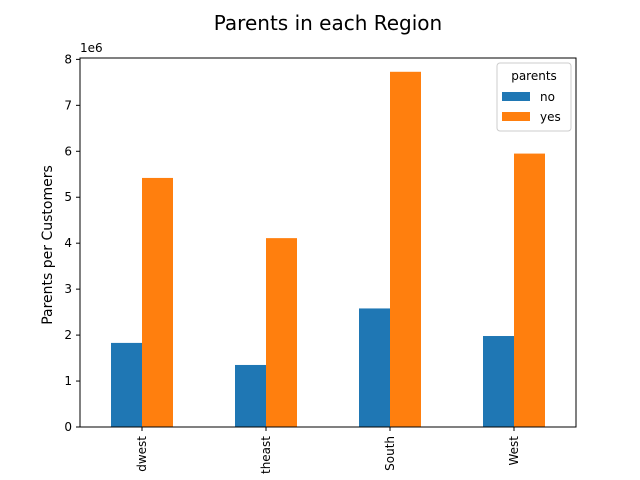 The image size is (640, 480). What do you see at coordinates (516, 96) in the screenshot?
I see `legend-swatch-no` at bounding box center [516, 96].